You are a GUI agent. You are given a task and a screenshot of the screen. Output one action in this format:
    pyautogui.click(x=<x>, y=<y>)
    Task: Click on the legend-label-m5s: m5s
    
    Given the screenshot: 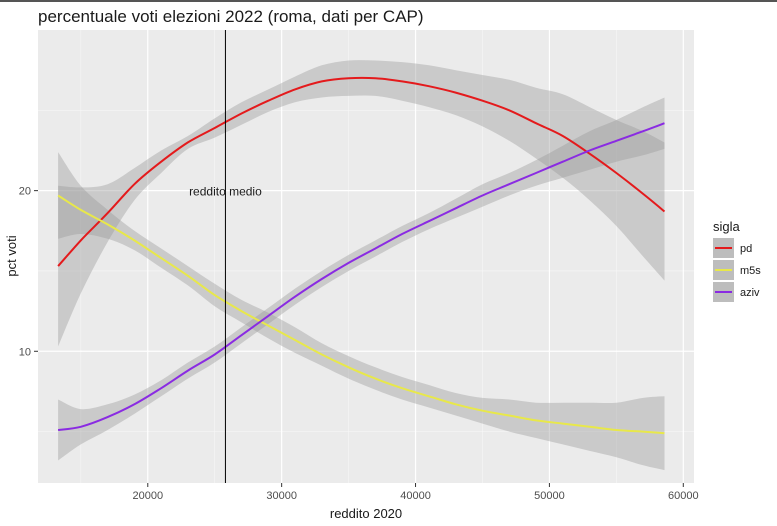 What is the action you would take?
    pyautogui.click(x=750, y=271)
    